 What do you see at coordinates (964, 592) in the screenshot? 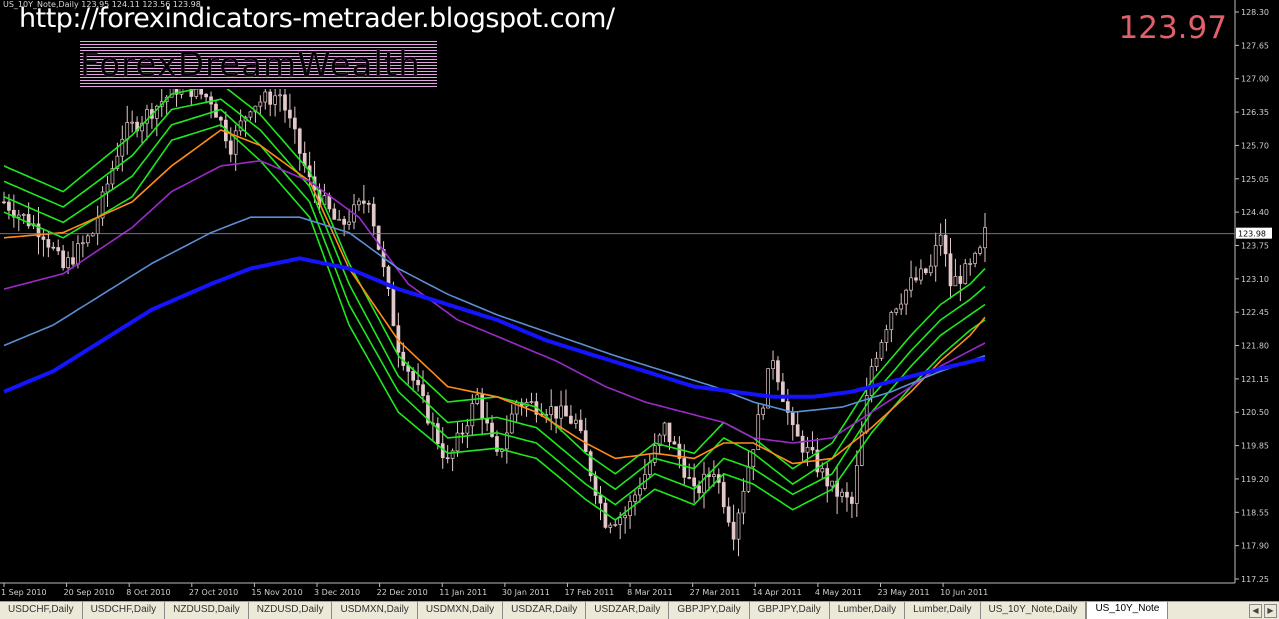
I see `time-tick-label: 10 Jun 2011` at bounding box center [964, 592].